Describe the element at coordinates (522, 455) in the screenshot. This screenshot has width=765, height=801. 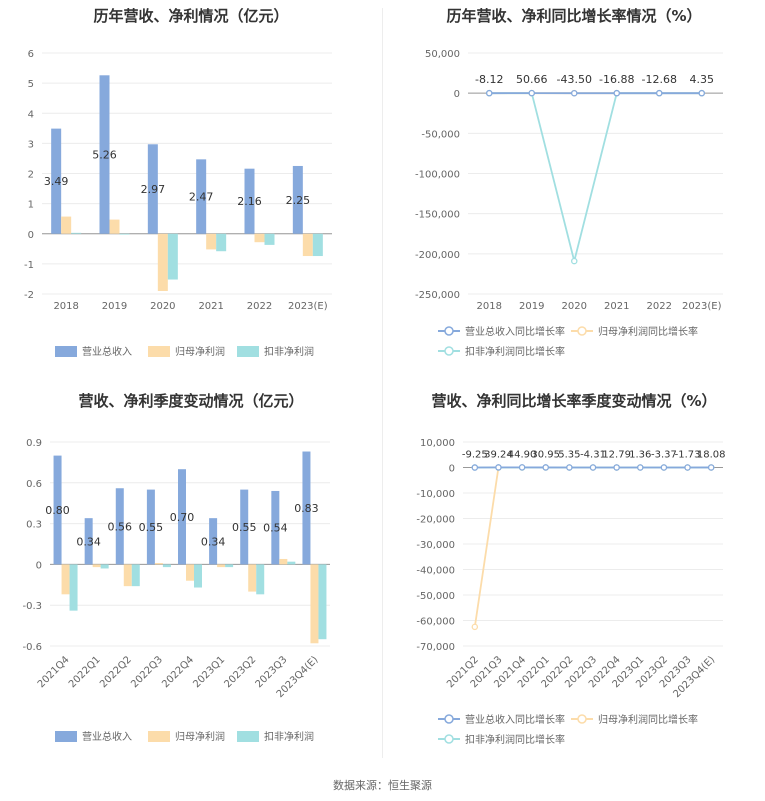
I see `data-label: 44.90` at that location.